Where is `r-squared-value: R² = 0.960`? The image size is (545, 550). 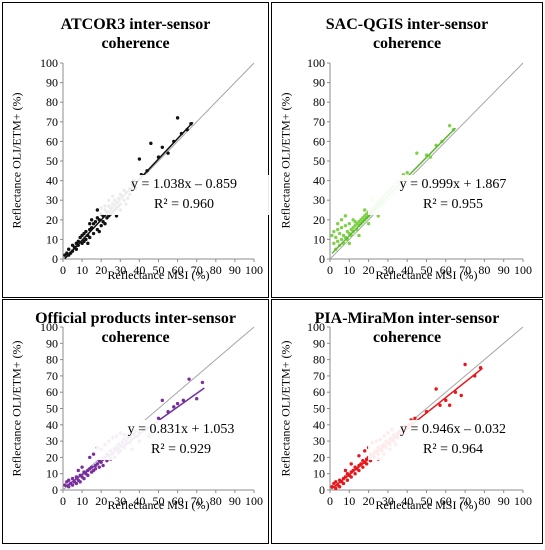
r-squared-value: R² = 0.960 is located at coordinates (184, 204).